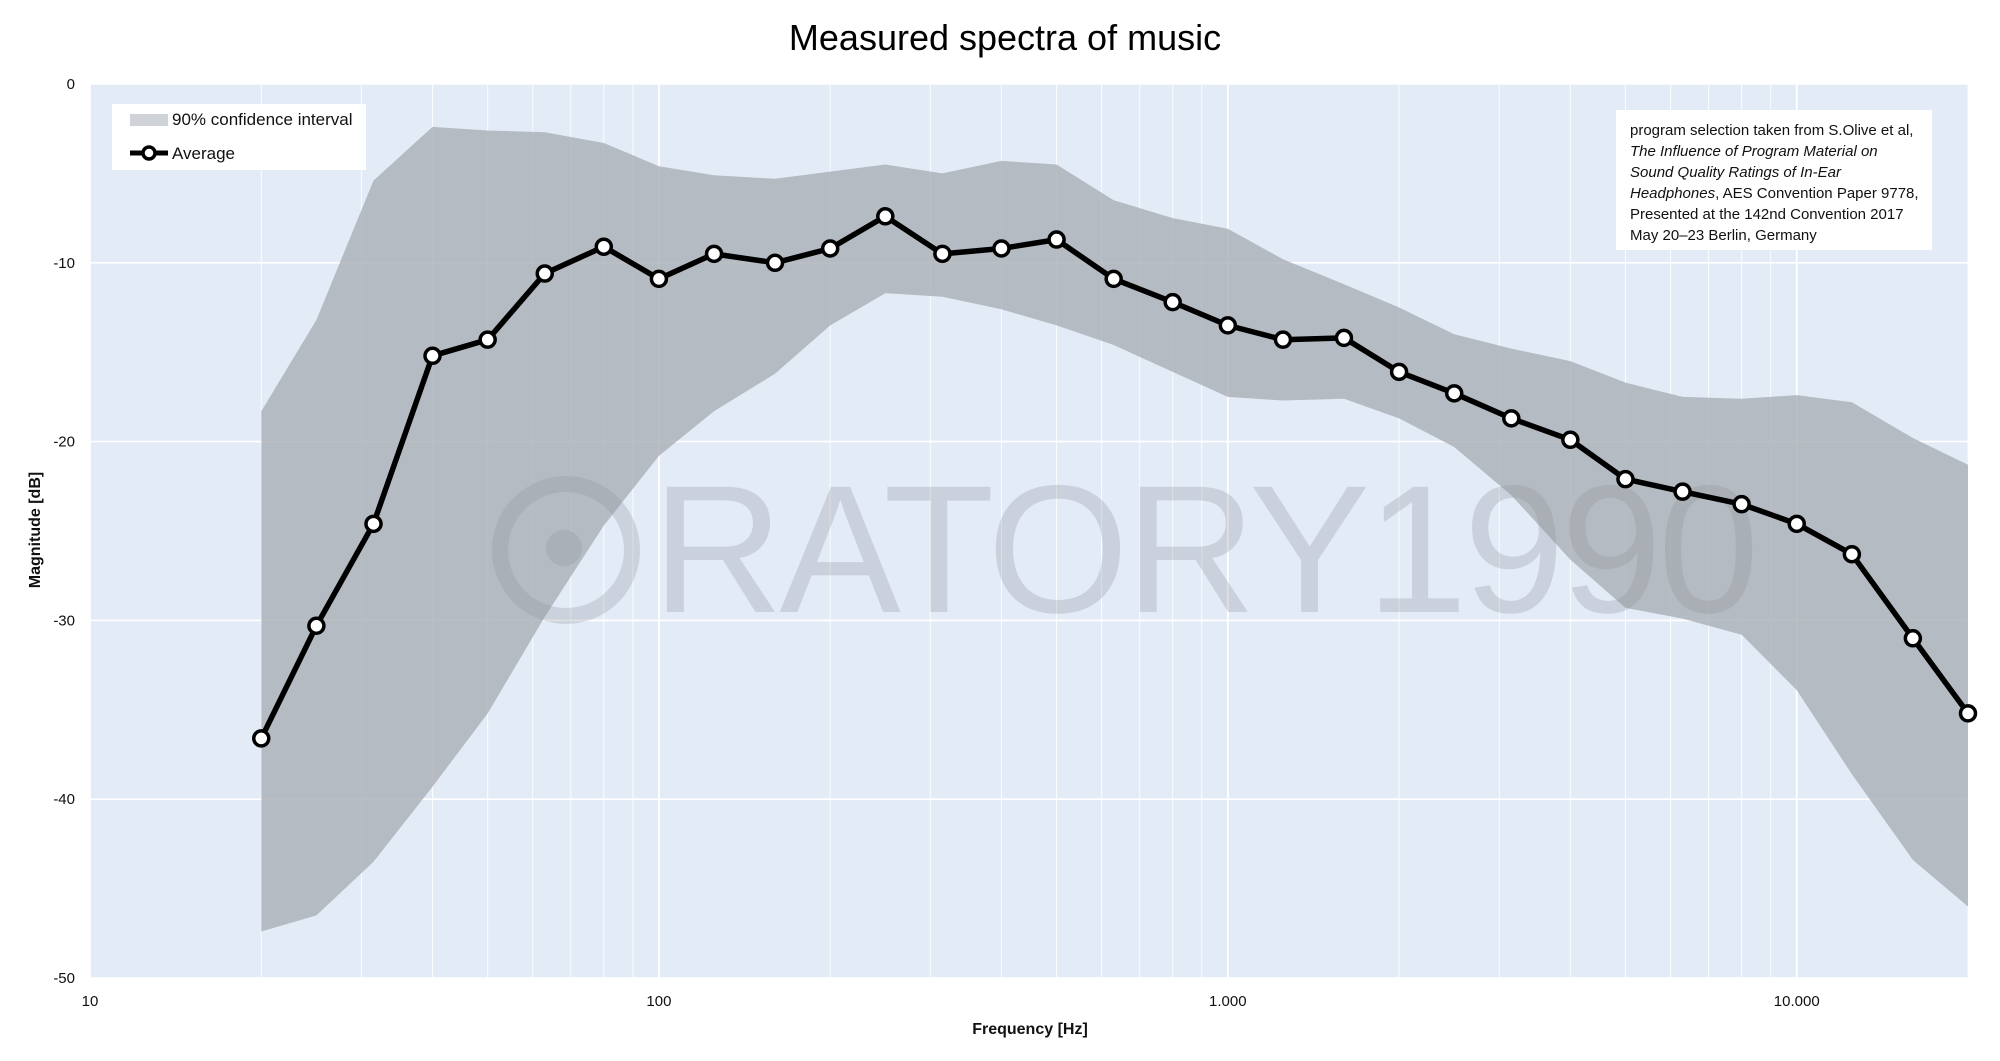 This screenshot has width=2000, height=1061. I want to click on legend-band-label: 90% confidence interval, so click(262, 119).